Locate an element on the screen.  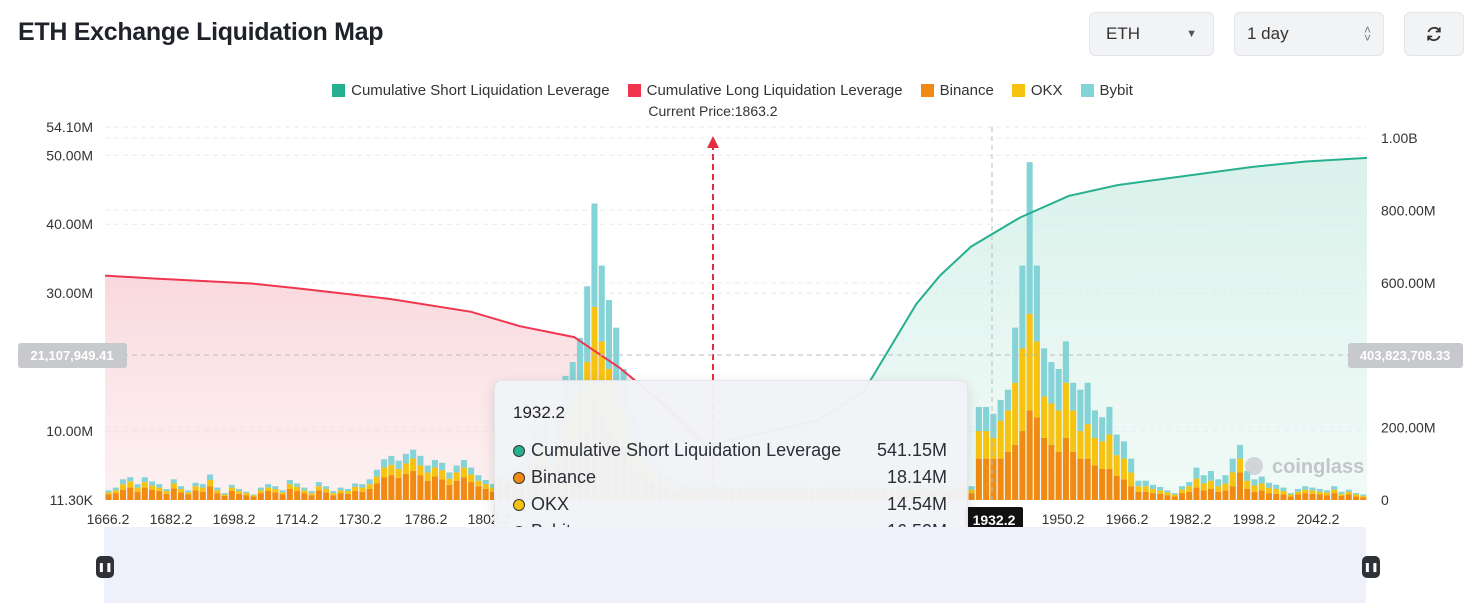
slider-handle-right: ❚❚ is located at coordinates (1371, 567).